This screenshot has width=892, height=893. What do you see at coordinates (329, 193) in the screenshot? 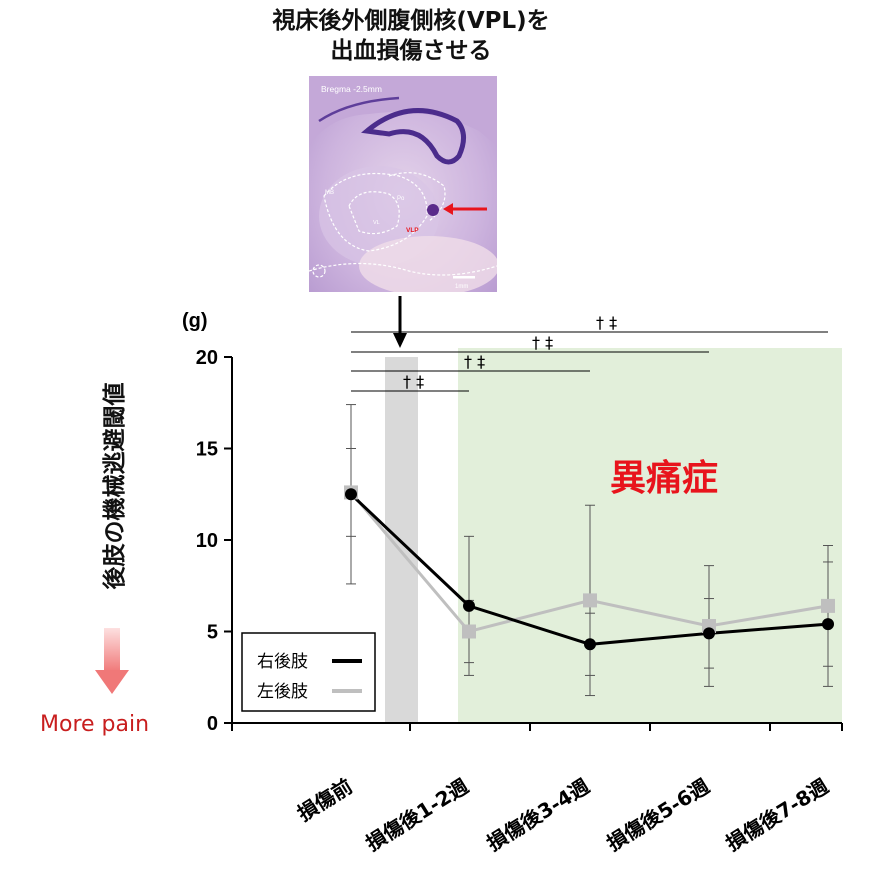
I see `region-label-mb: MB` at bounding box center [329, 193].